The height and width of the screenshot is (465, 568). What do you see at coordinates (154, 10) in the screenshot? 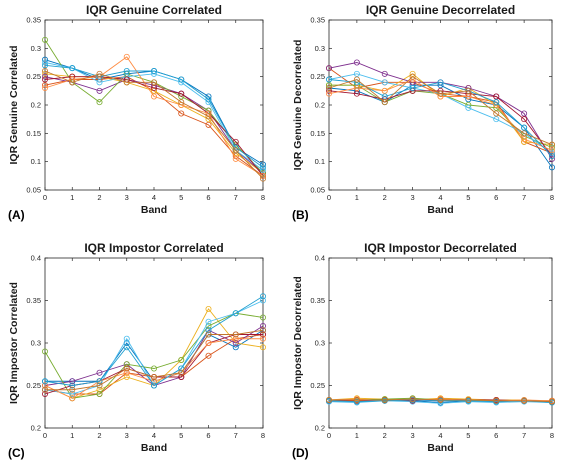
I see `chart-title: IQR Genuine Correlated` at bounding box center [154, 10].